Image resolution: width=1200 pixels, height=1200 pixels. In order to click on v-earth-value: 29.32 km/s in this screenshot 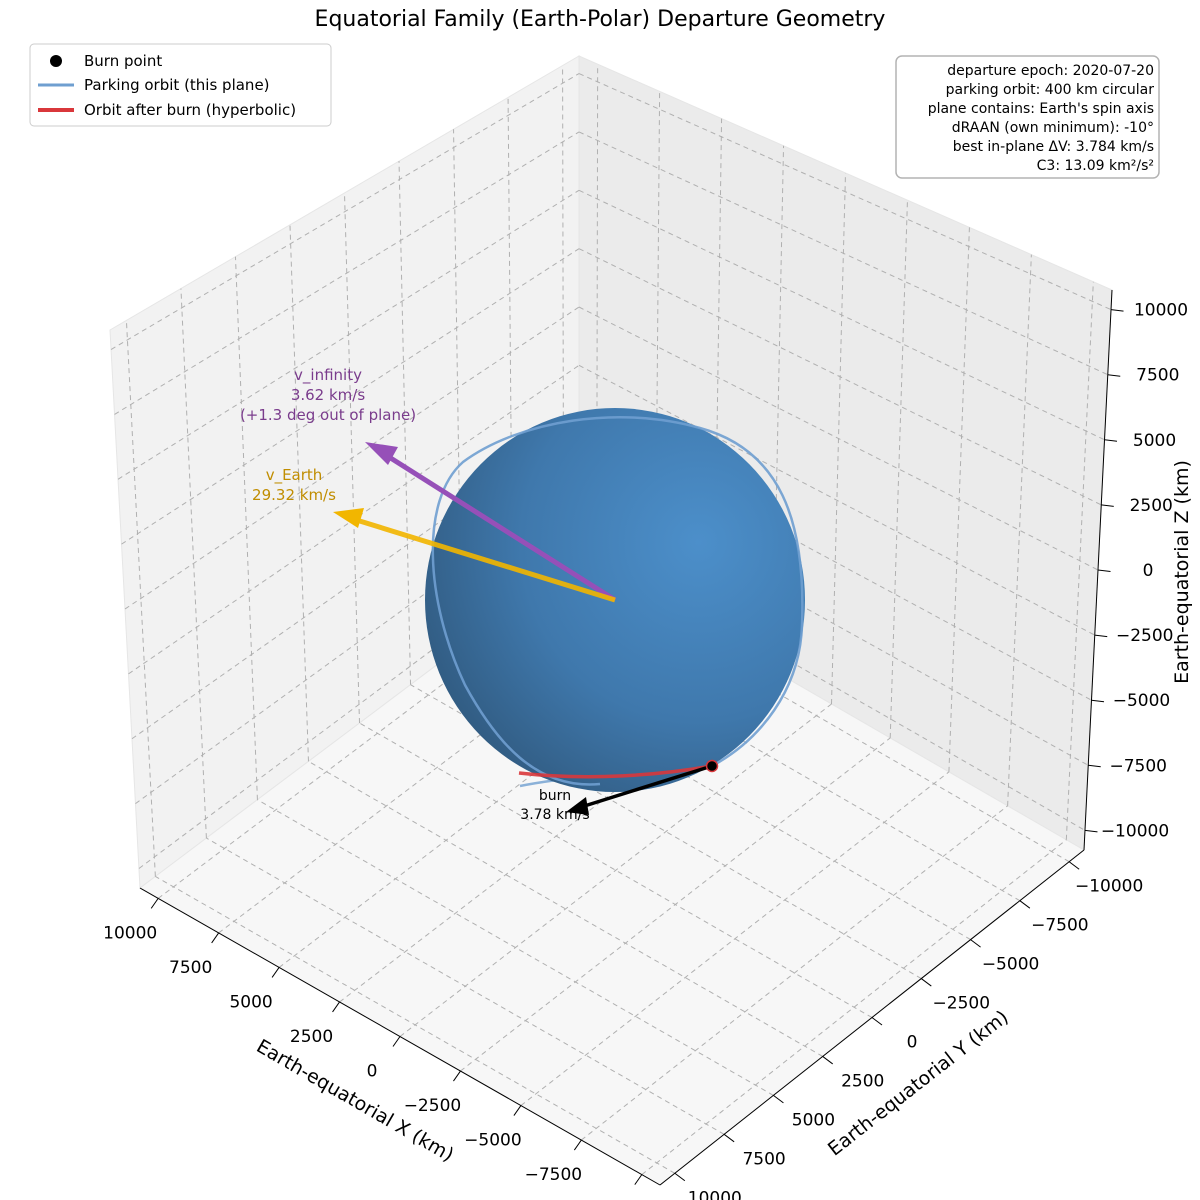, I will do `click(294, 495)`.